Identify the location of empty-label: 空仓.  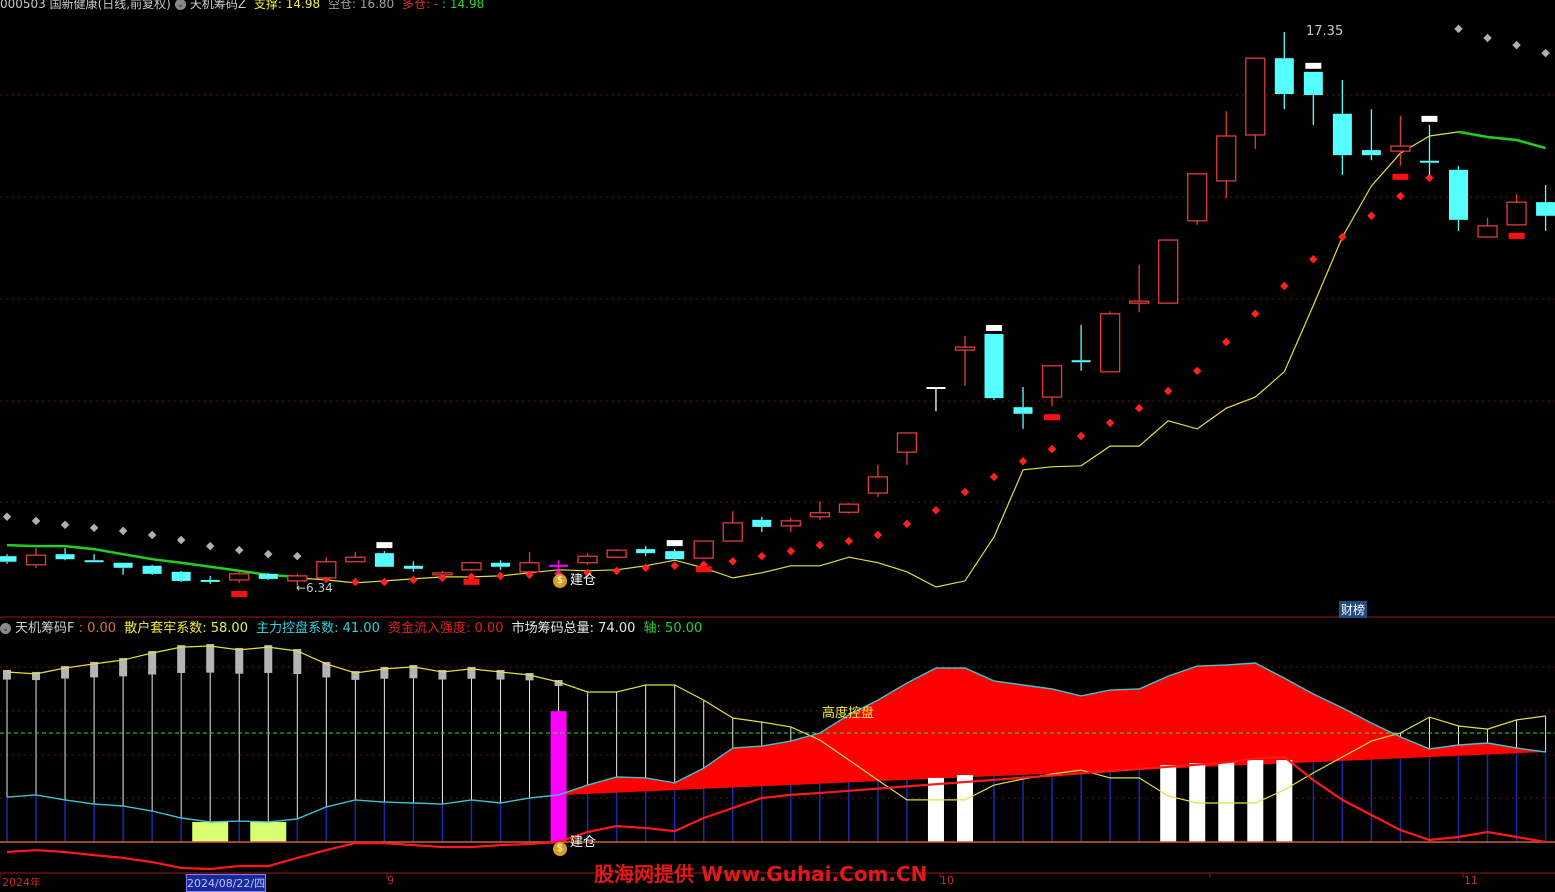
(339, 5).